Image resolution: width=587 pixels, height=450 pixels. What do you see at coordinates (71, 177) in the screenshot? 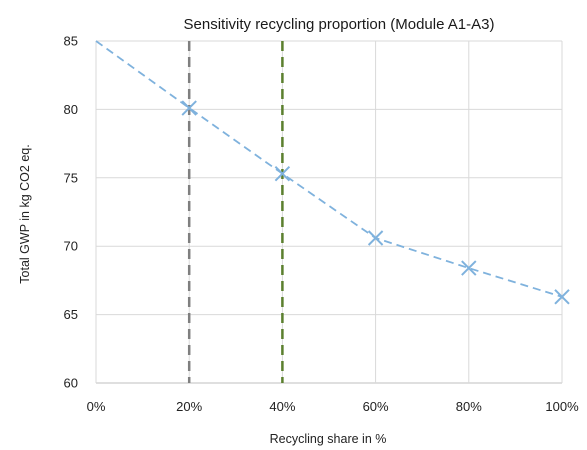
I see `y-tick-label: 75` at bounding box center [71, 177].